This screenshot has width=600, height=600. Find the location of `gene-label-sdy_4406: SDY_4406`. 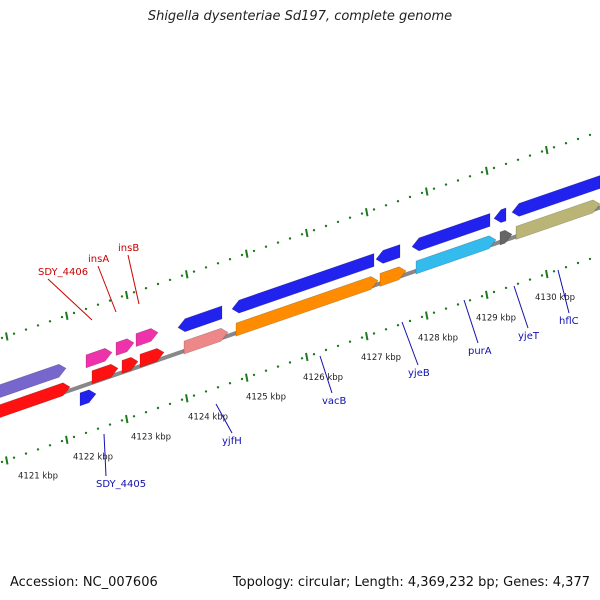

gene-label-sdy_4406: SDY_4406 is located at coordinates (63, 272).